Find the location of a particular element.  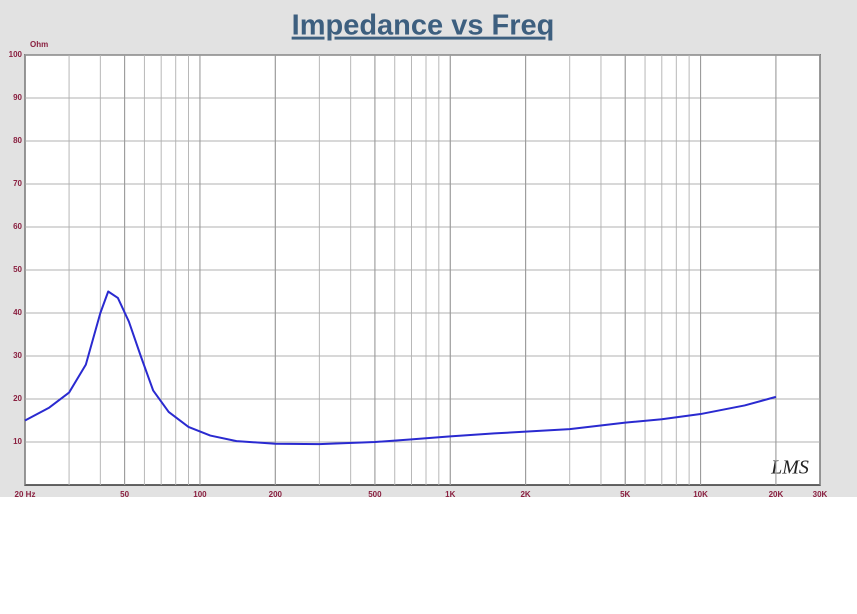

chart-title: Impedance vs Freq is located at coordinates (423, 26).